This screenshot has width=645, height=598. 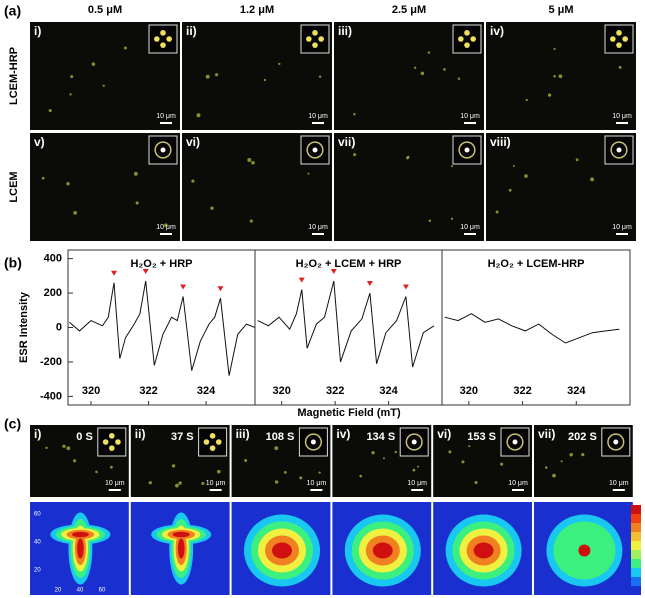 I want to click on image-label: v), so click(x=39, y=142).